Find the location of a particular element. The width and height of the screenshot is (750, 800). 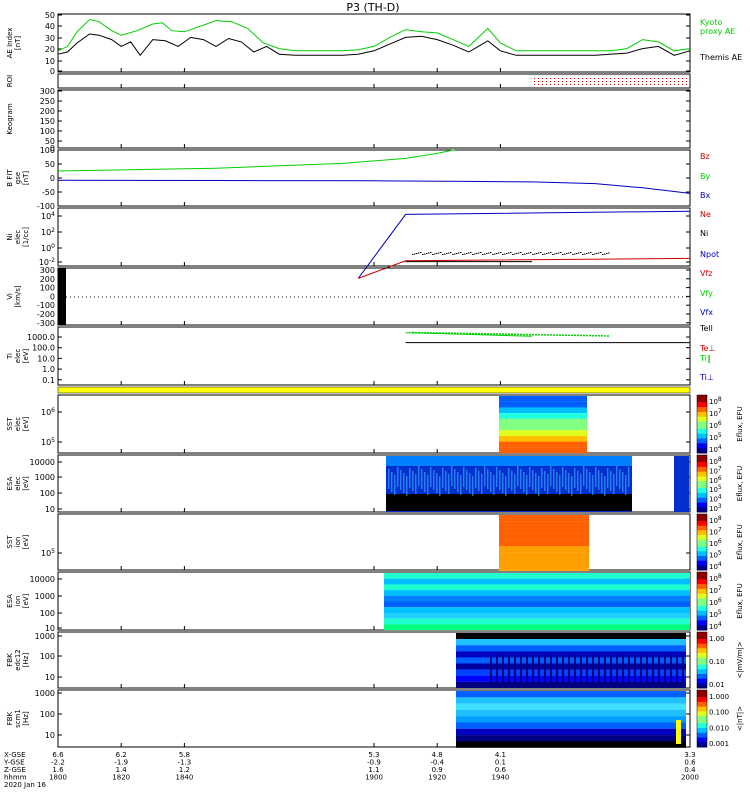

panel-vi-legend-0: Vfz is located at coordinates (706, 273).